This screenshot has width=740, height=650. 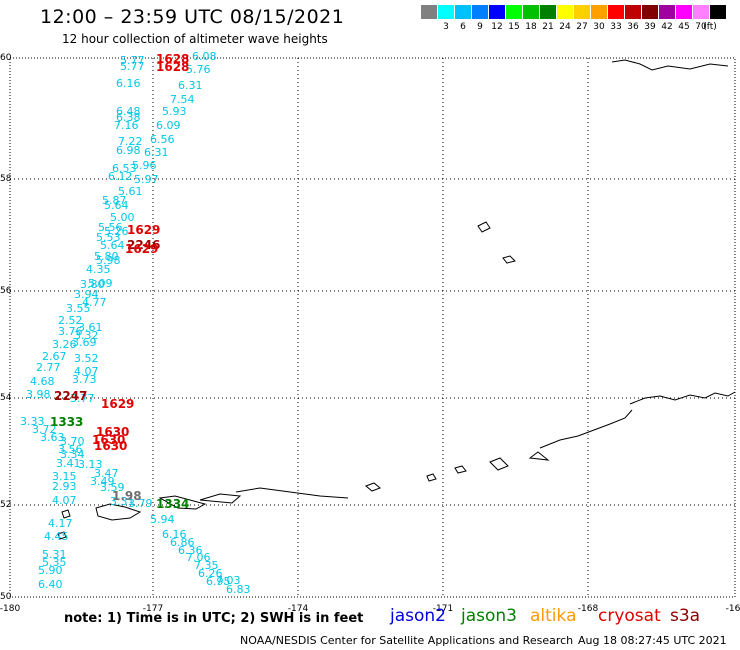 I want to click on legend-label: 70, so click(x=701, y=27).